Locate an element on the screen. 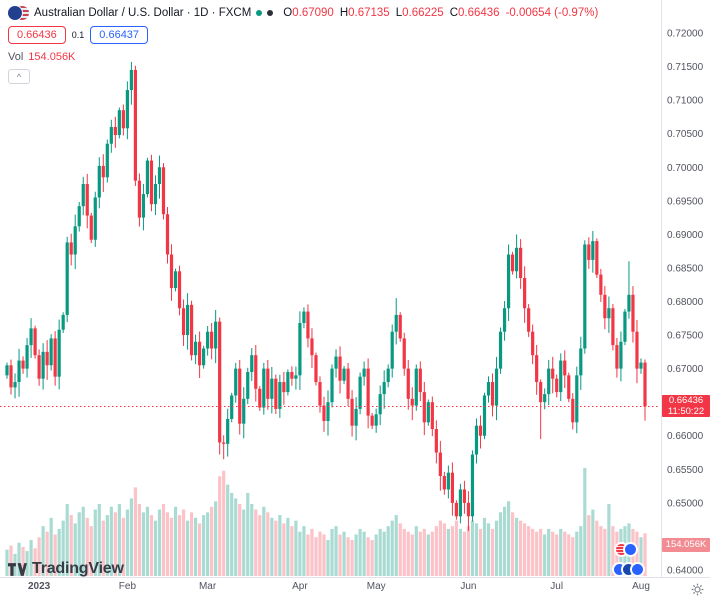 The width and height of the screenshot is (710, 600). time-axis is located at coordinates (355, 588).